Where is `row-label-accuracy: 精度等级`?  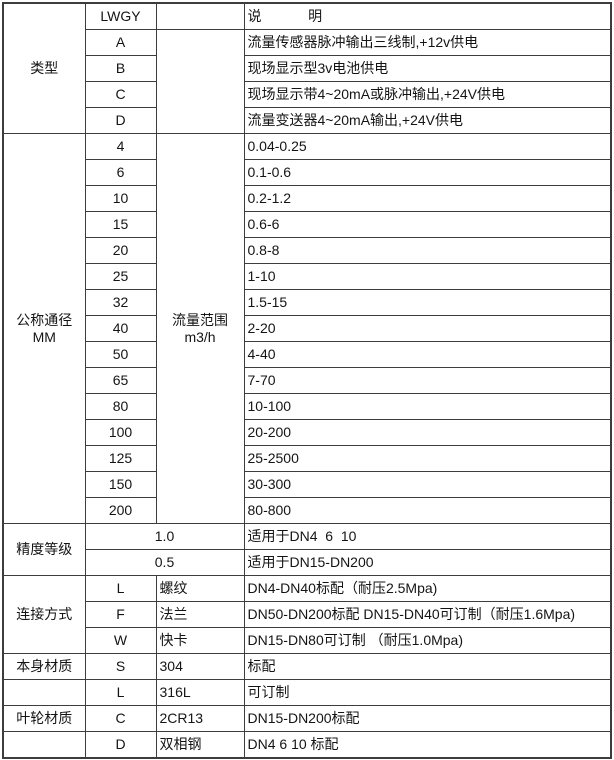
row-label-accuracy: 精度等级 is located at coordinates (44, 549).